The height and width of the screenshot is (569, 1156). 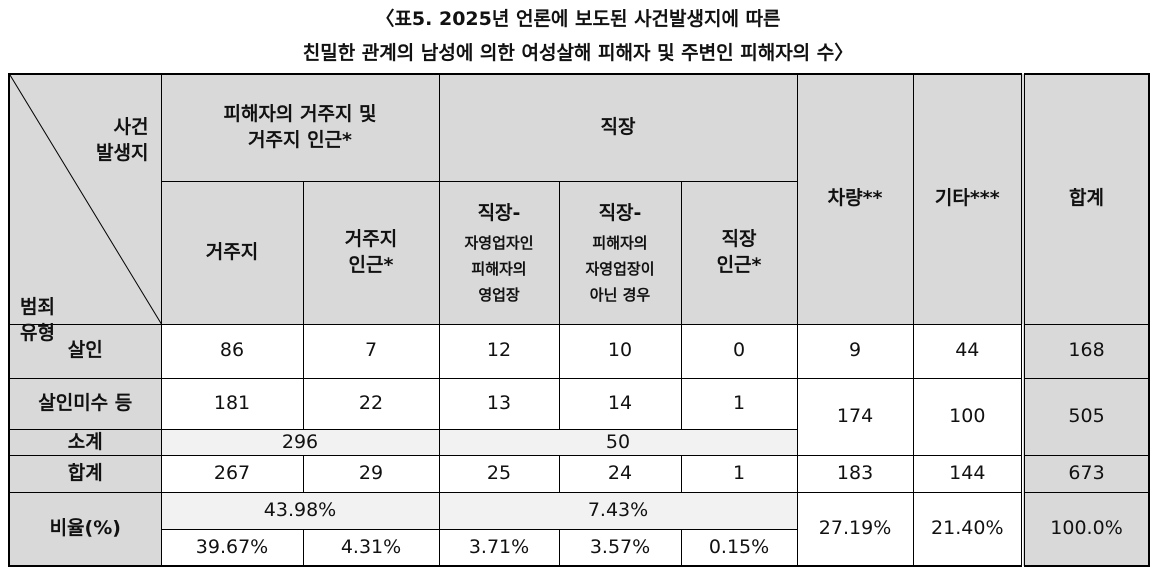 I want to click on cell: 44, so click(x=968, y=351).